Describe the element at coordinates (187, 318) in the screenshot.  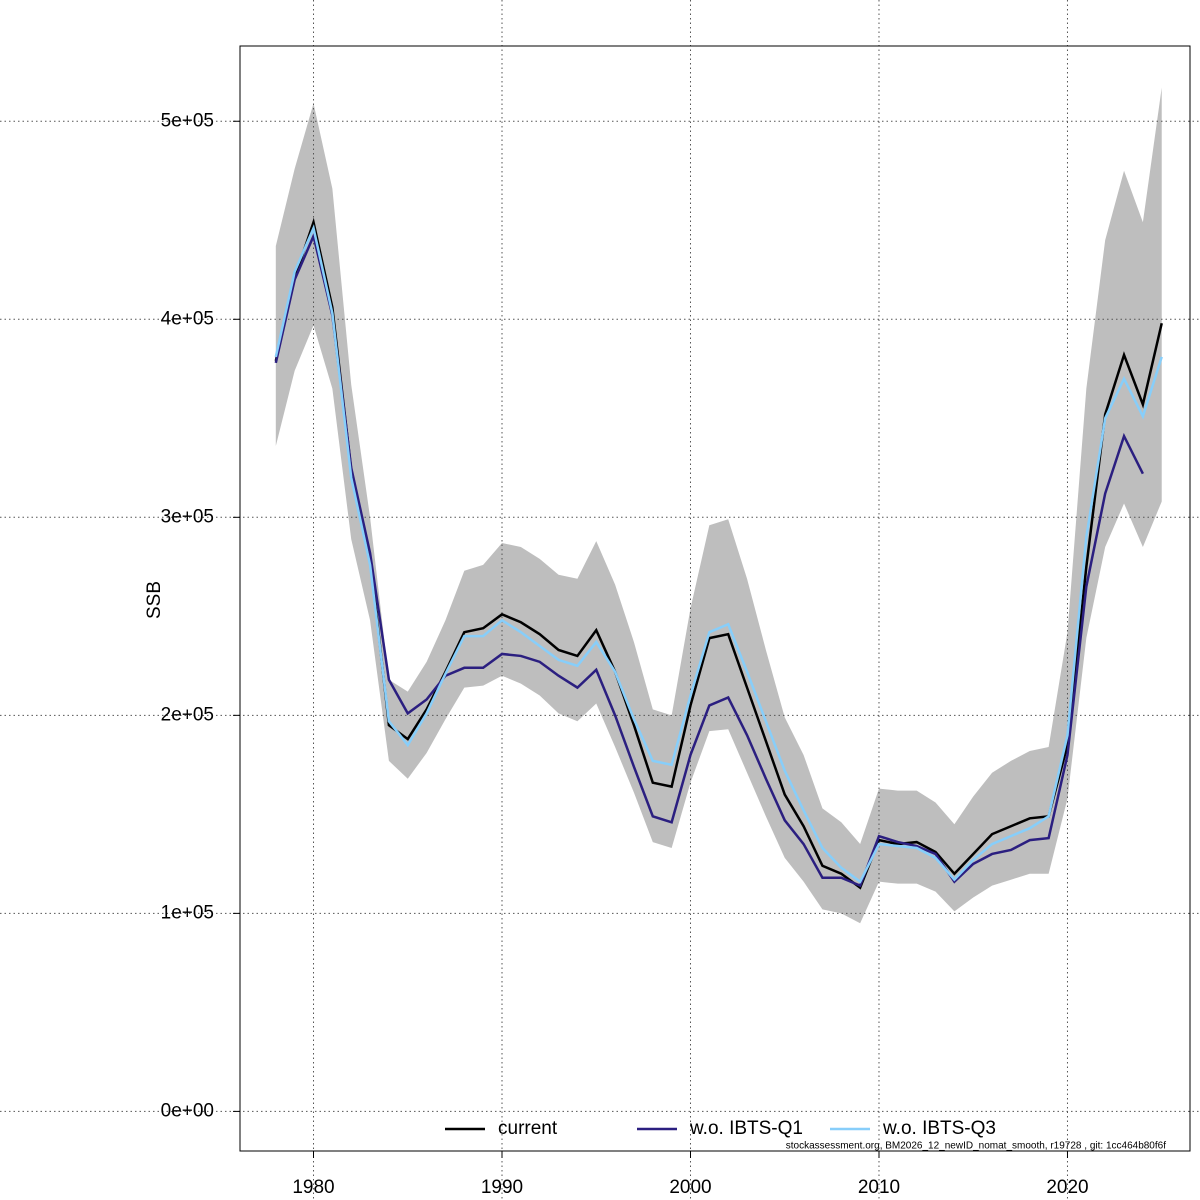
I see `y-tick-label: 4e+05` at that location.